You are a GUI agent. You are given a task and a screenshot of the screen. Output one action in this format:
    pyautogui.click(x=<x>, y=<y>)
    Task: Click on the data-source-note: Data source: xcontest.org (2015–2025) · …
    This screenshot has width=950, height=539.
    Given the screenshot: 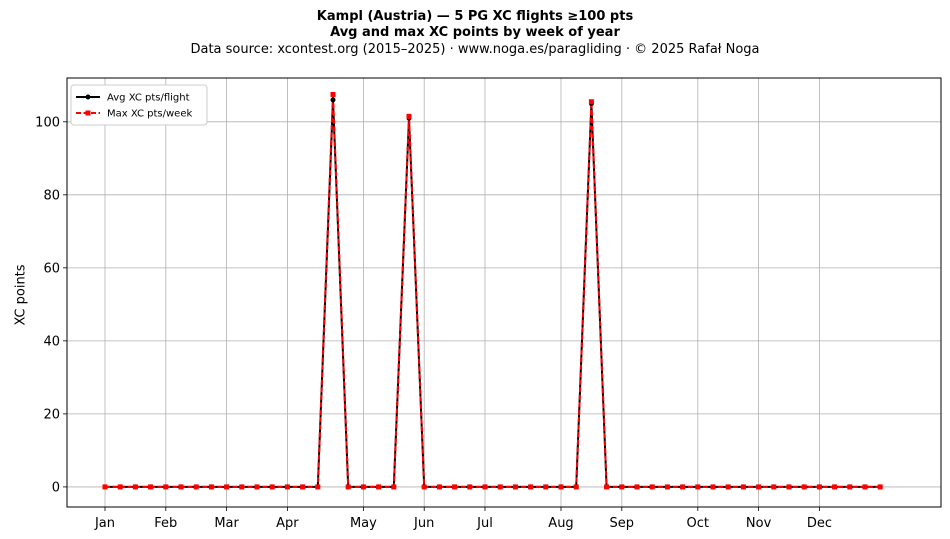 What is the action you would take?
    pyautogui.click(x=475, y=49)
    